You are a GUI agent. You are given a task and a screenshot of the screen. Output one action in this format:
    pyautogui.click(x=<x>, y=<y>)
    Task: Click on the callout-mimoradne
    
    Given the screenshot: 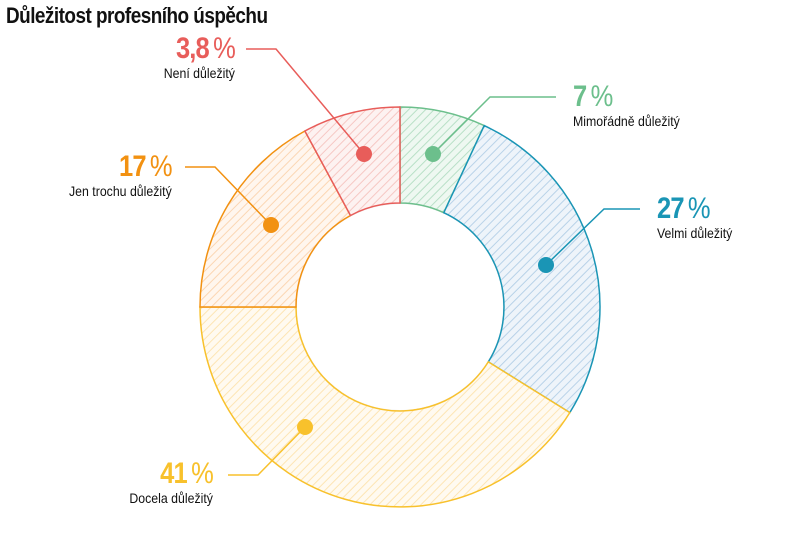 What is the action you would take?
    pyautogui.click(x=490, y=129)
    